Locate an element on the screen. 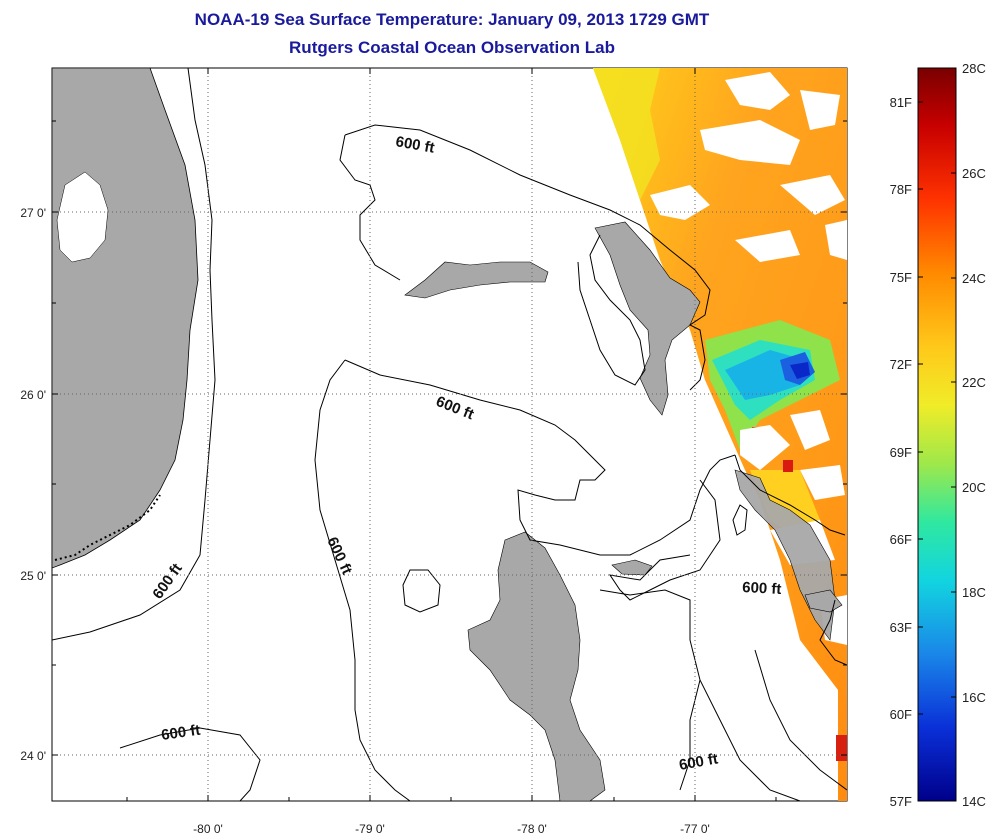 This screenshot has width=1000, height=840. colorbar-f-label: 66F is located at coordinates (901, 539).